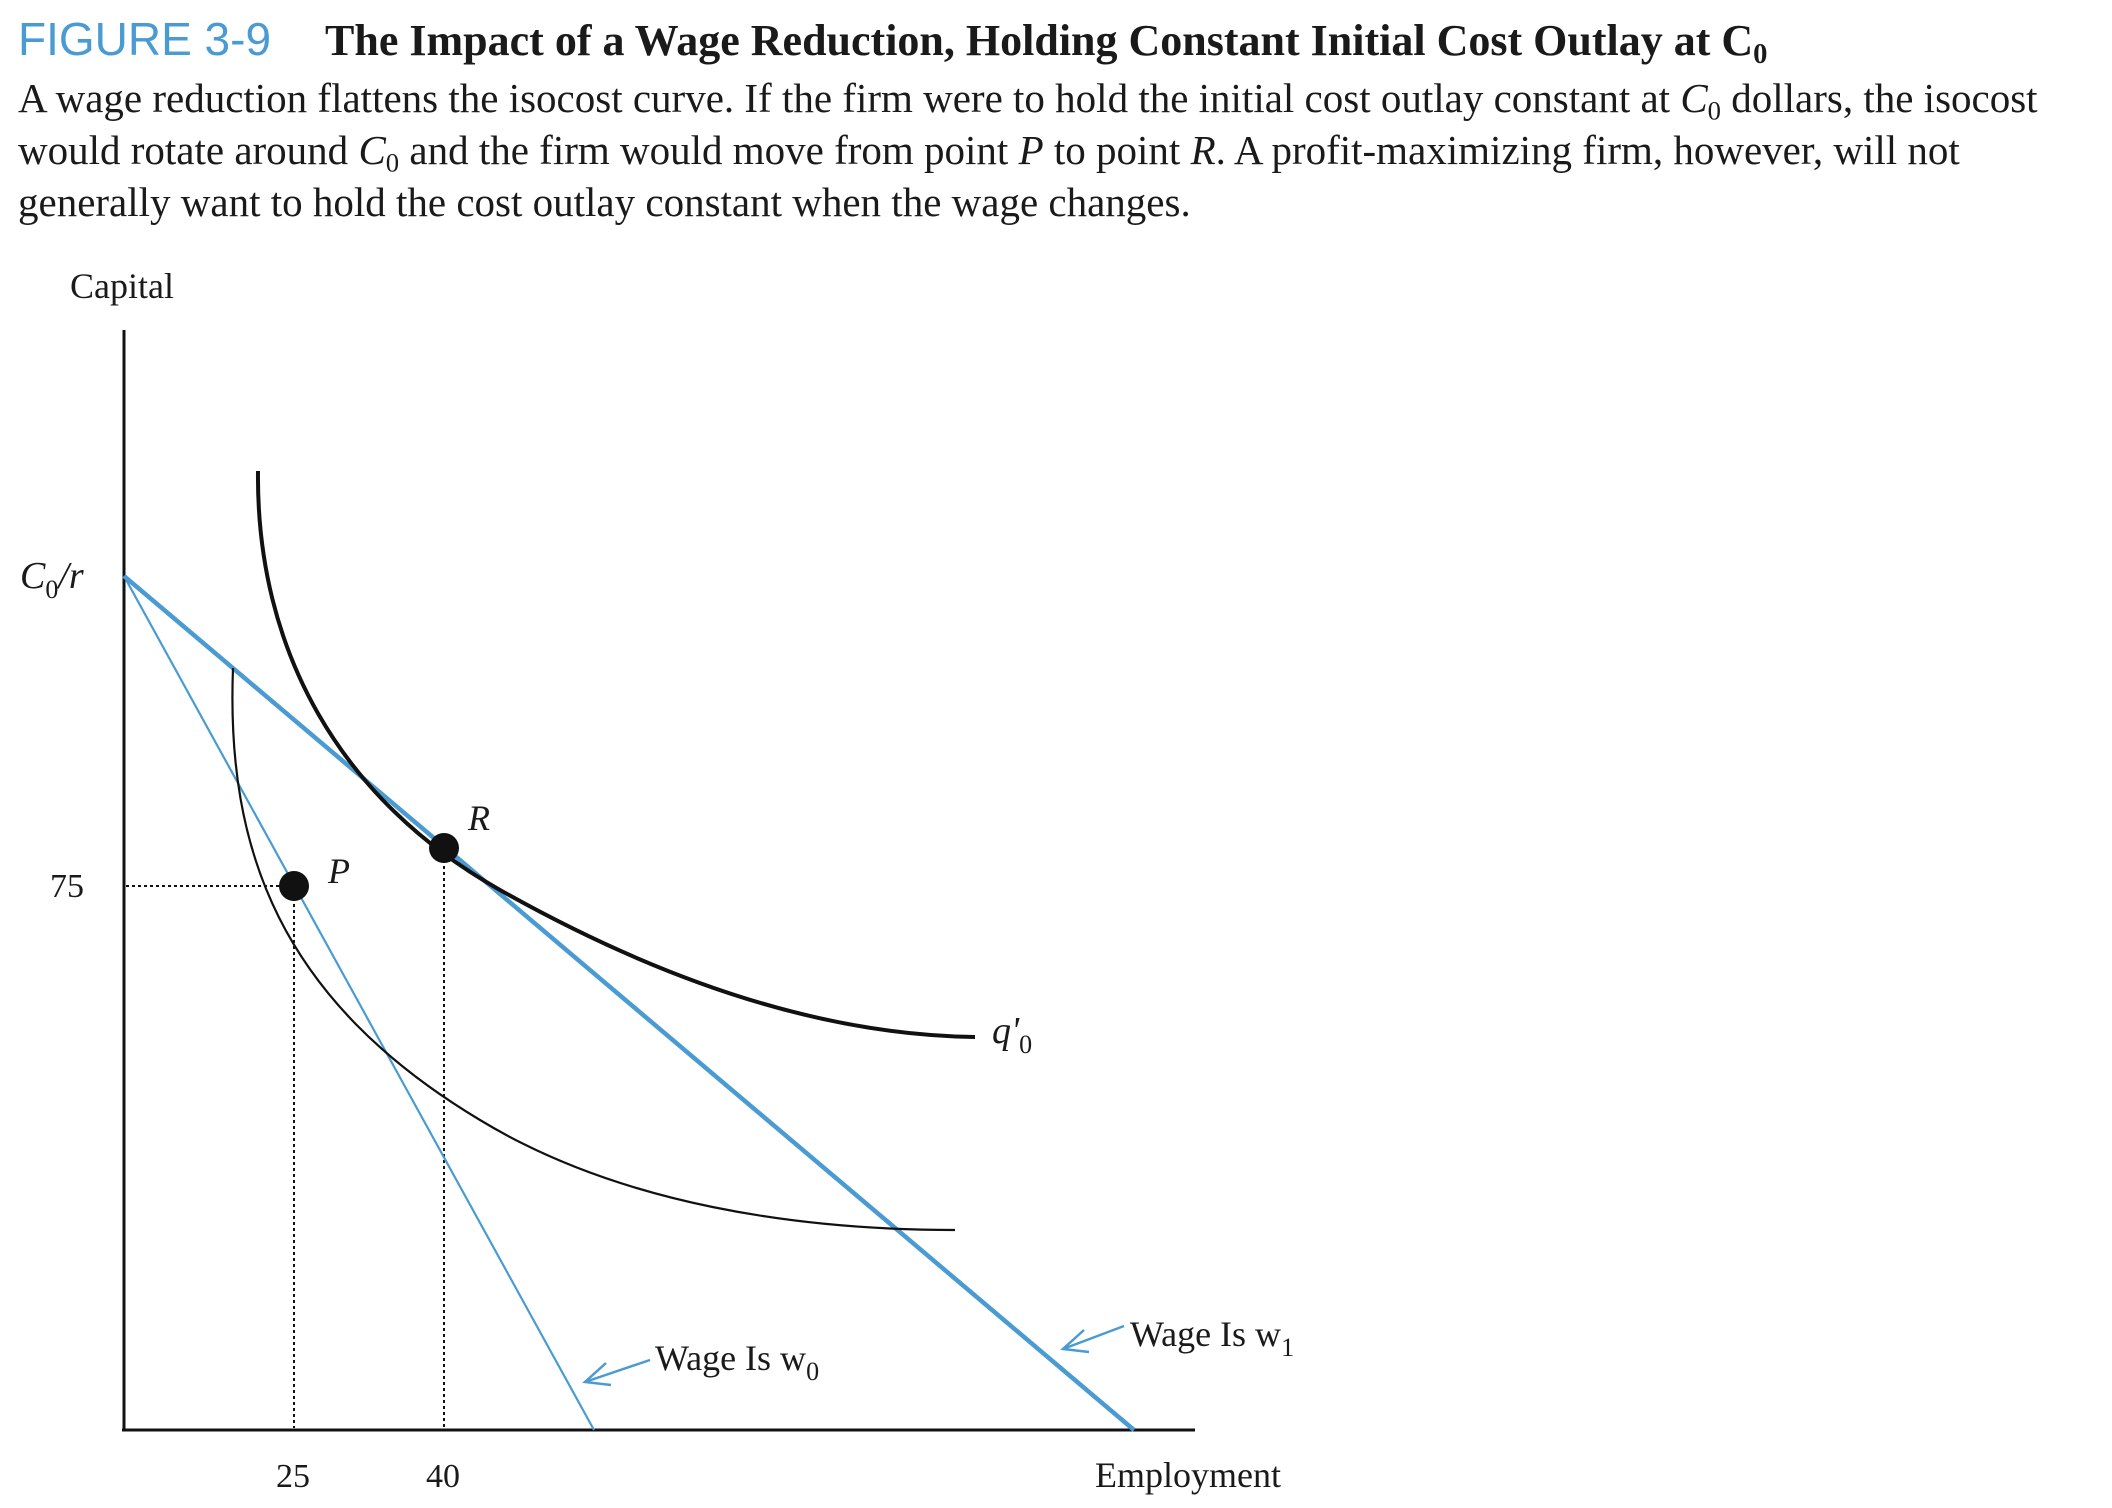  What do you see at coordinates (122, 286) in the screenshot?
I see `y-axis-label: Capital` at bounding box center [122, 286].